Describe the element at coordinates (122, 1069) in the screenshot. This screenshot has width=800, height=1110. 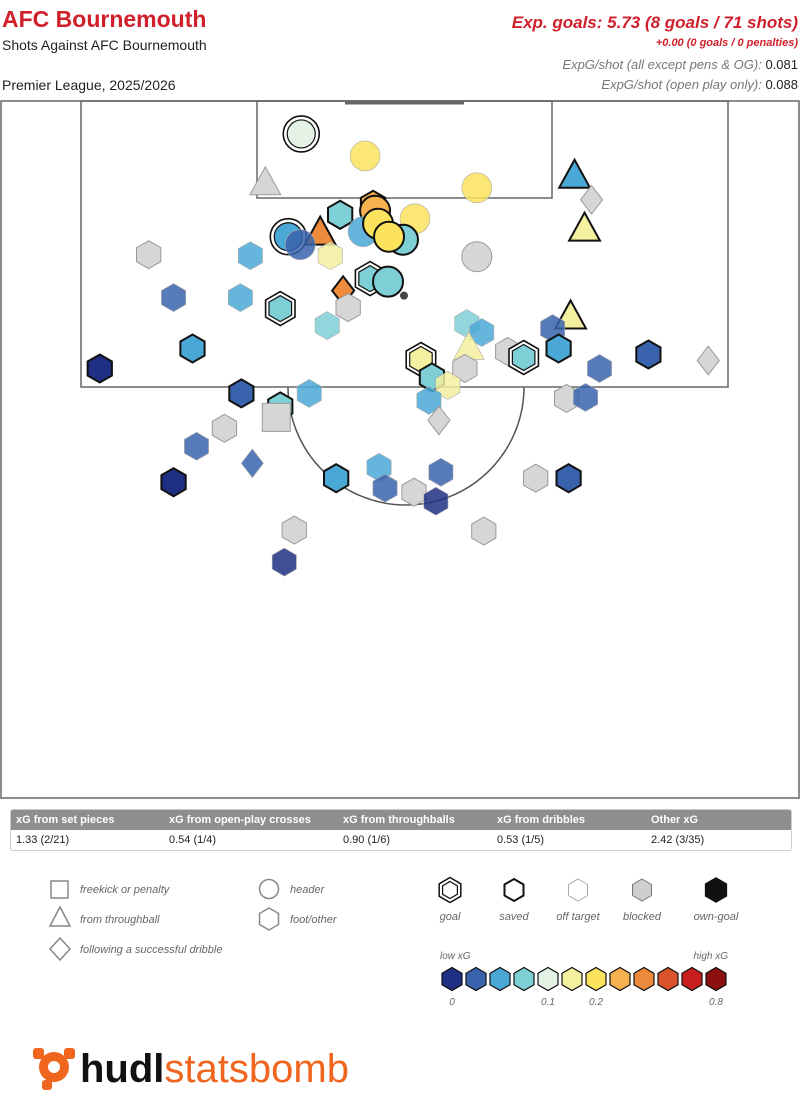
I see `logo-text-hudl: hudl` at that location.